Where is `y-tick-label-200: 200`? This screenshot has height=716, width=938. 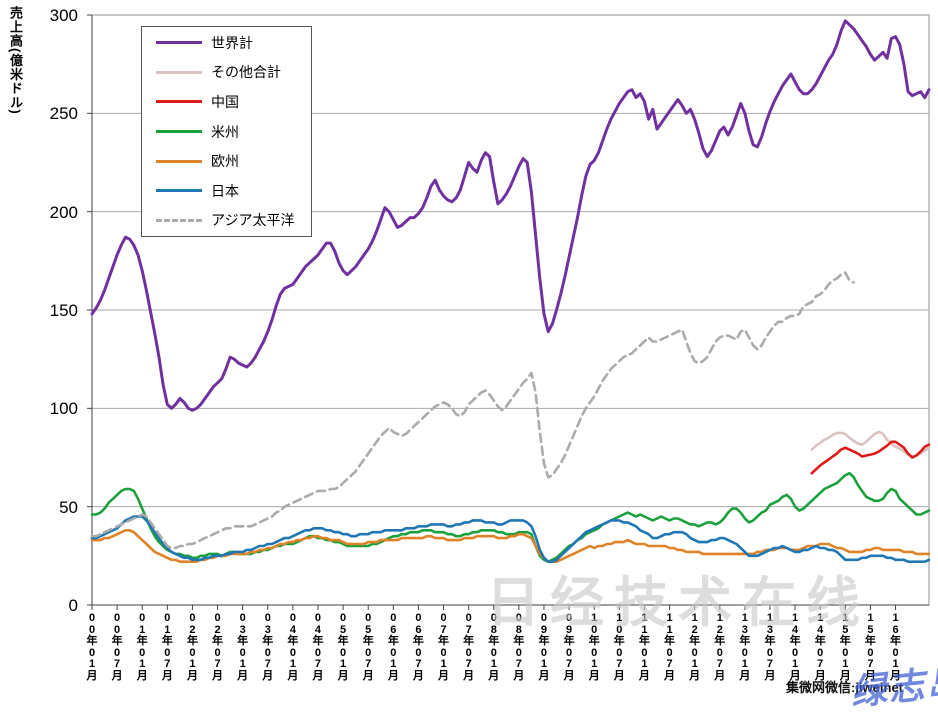
y-tick-label-200: 200 is located at coordinates (63, 212).